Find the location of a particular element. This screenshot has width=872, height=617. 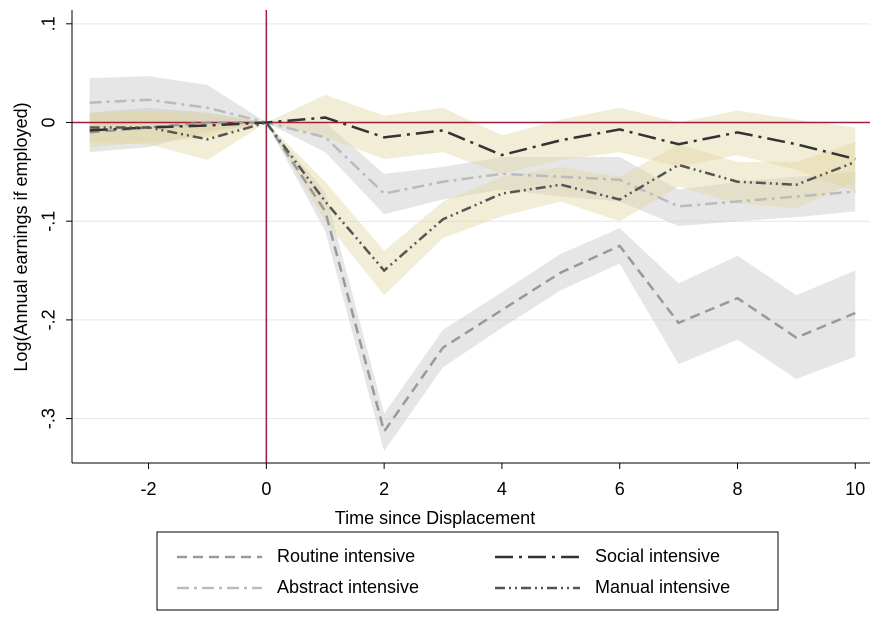

x-tick-label: -2 is located at coordinates (149, 489).